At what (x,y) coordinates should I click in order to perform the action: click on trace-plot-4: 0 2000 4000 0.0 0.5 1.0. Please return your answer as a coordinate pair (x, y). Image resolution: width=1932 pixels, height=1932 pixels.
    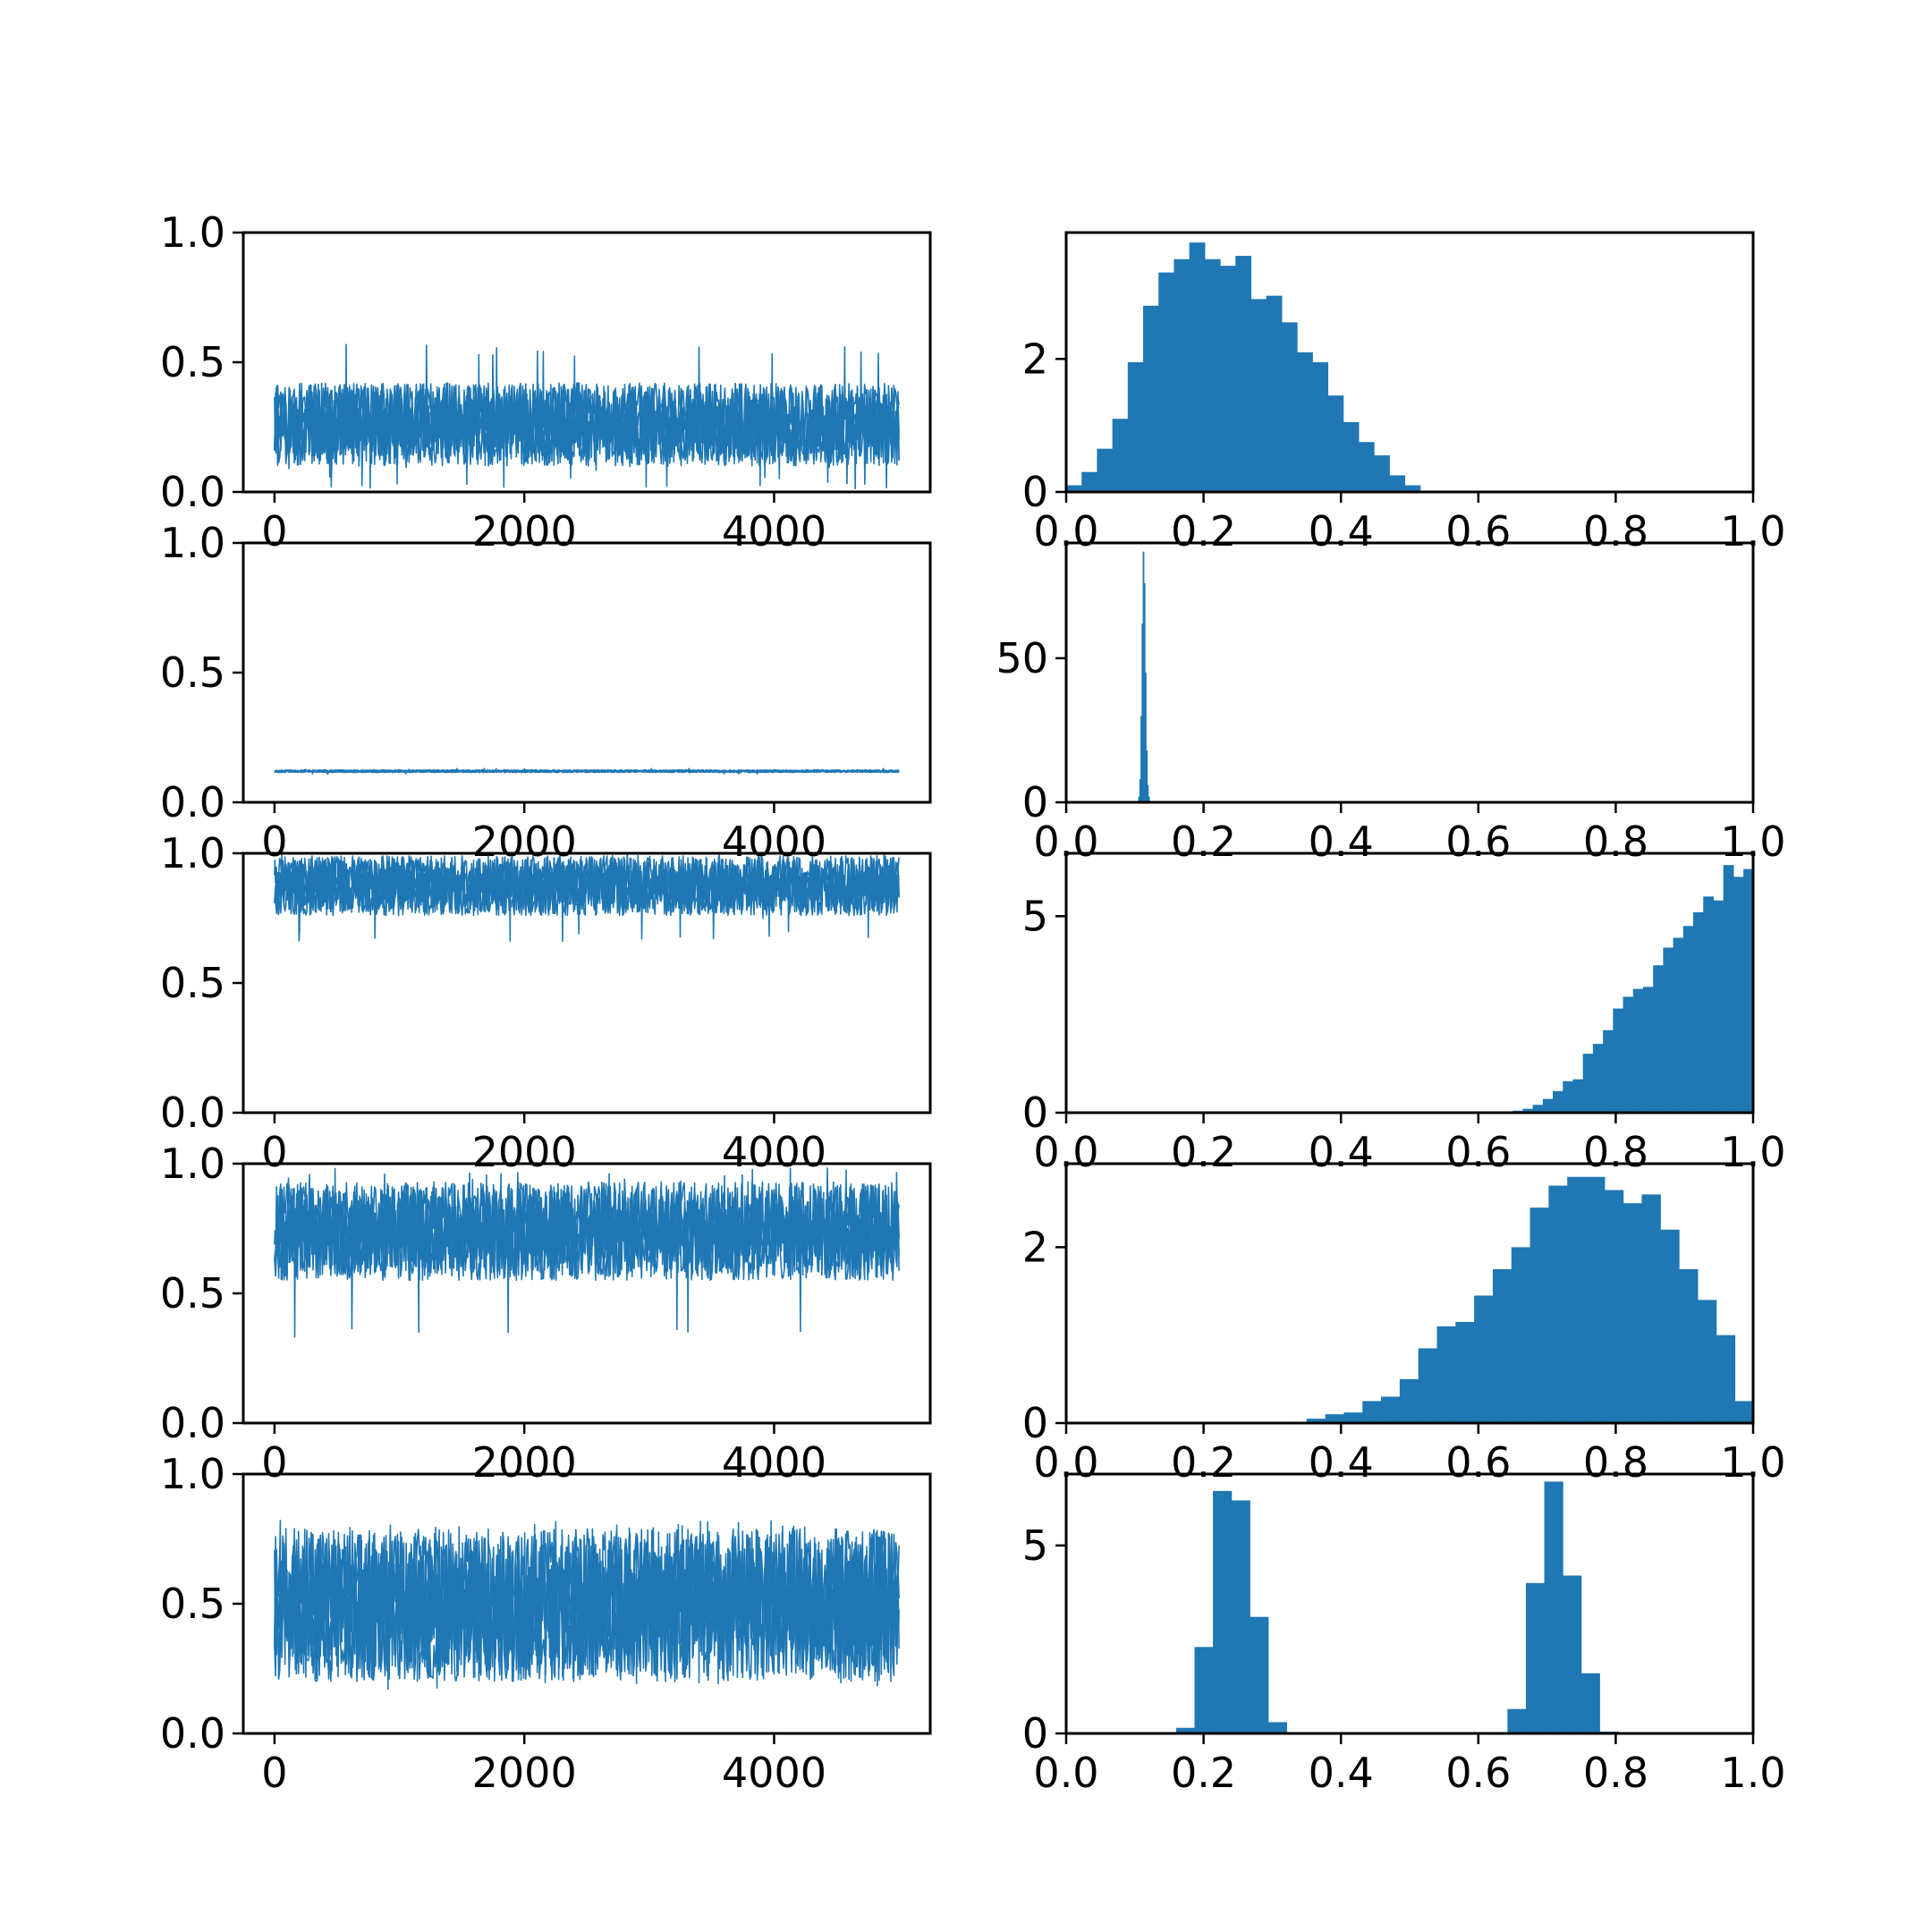
    Looking at the image, I should click on (546, 1313).